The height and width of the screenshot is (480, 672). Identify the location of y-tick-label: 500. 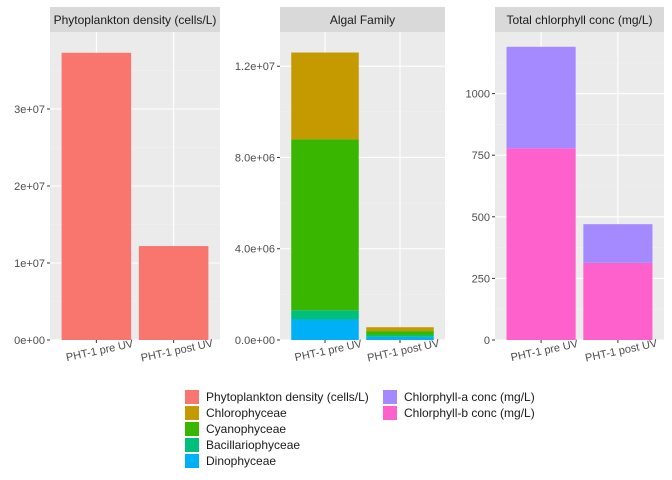
(481, 218).